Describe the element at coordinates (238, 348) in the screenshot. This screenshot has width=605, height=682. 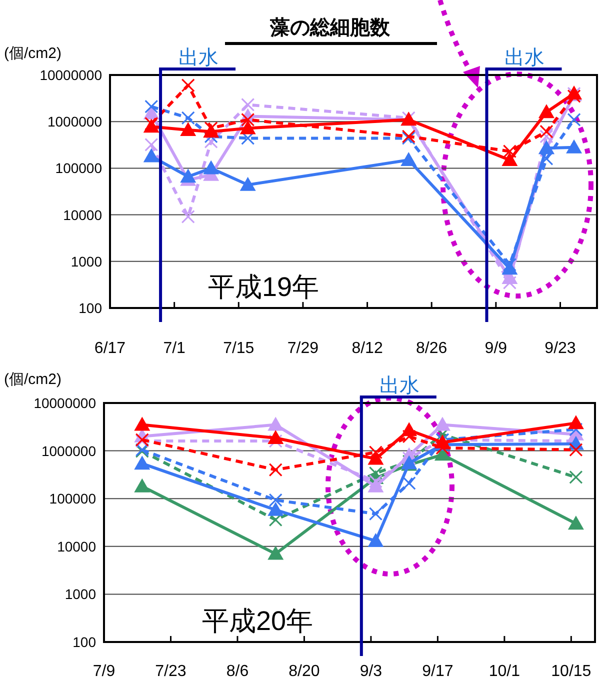
I see `x-tick-label: 7/15` at that location.